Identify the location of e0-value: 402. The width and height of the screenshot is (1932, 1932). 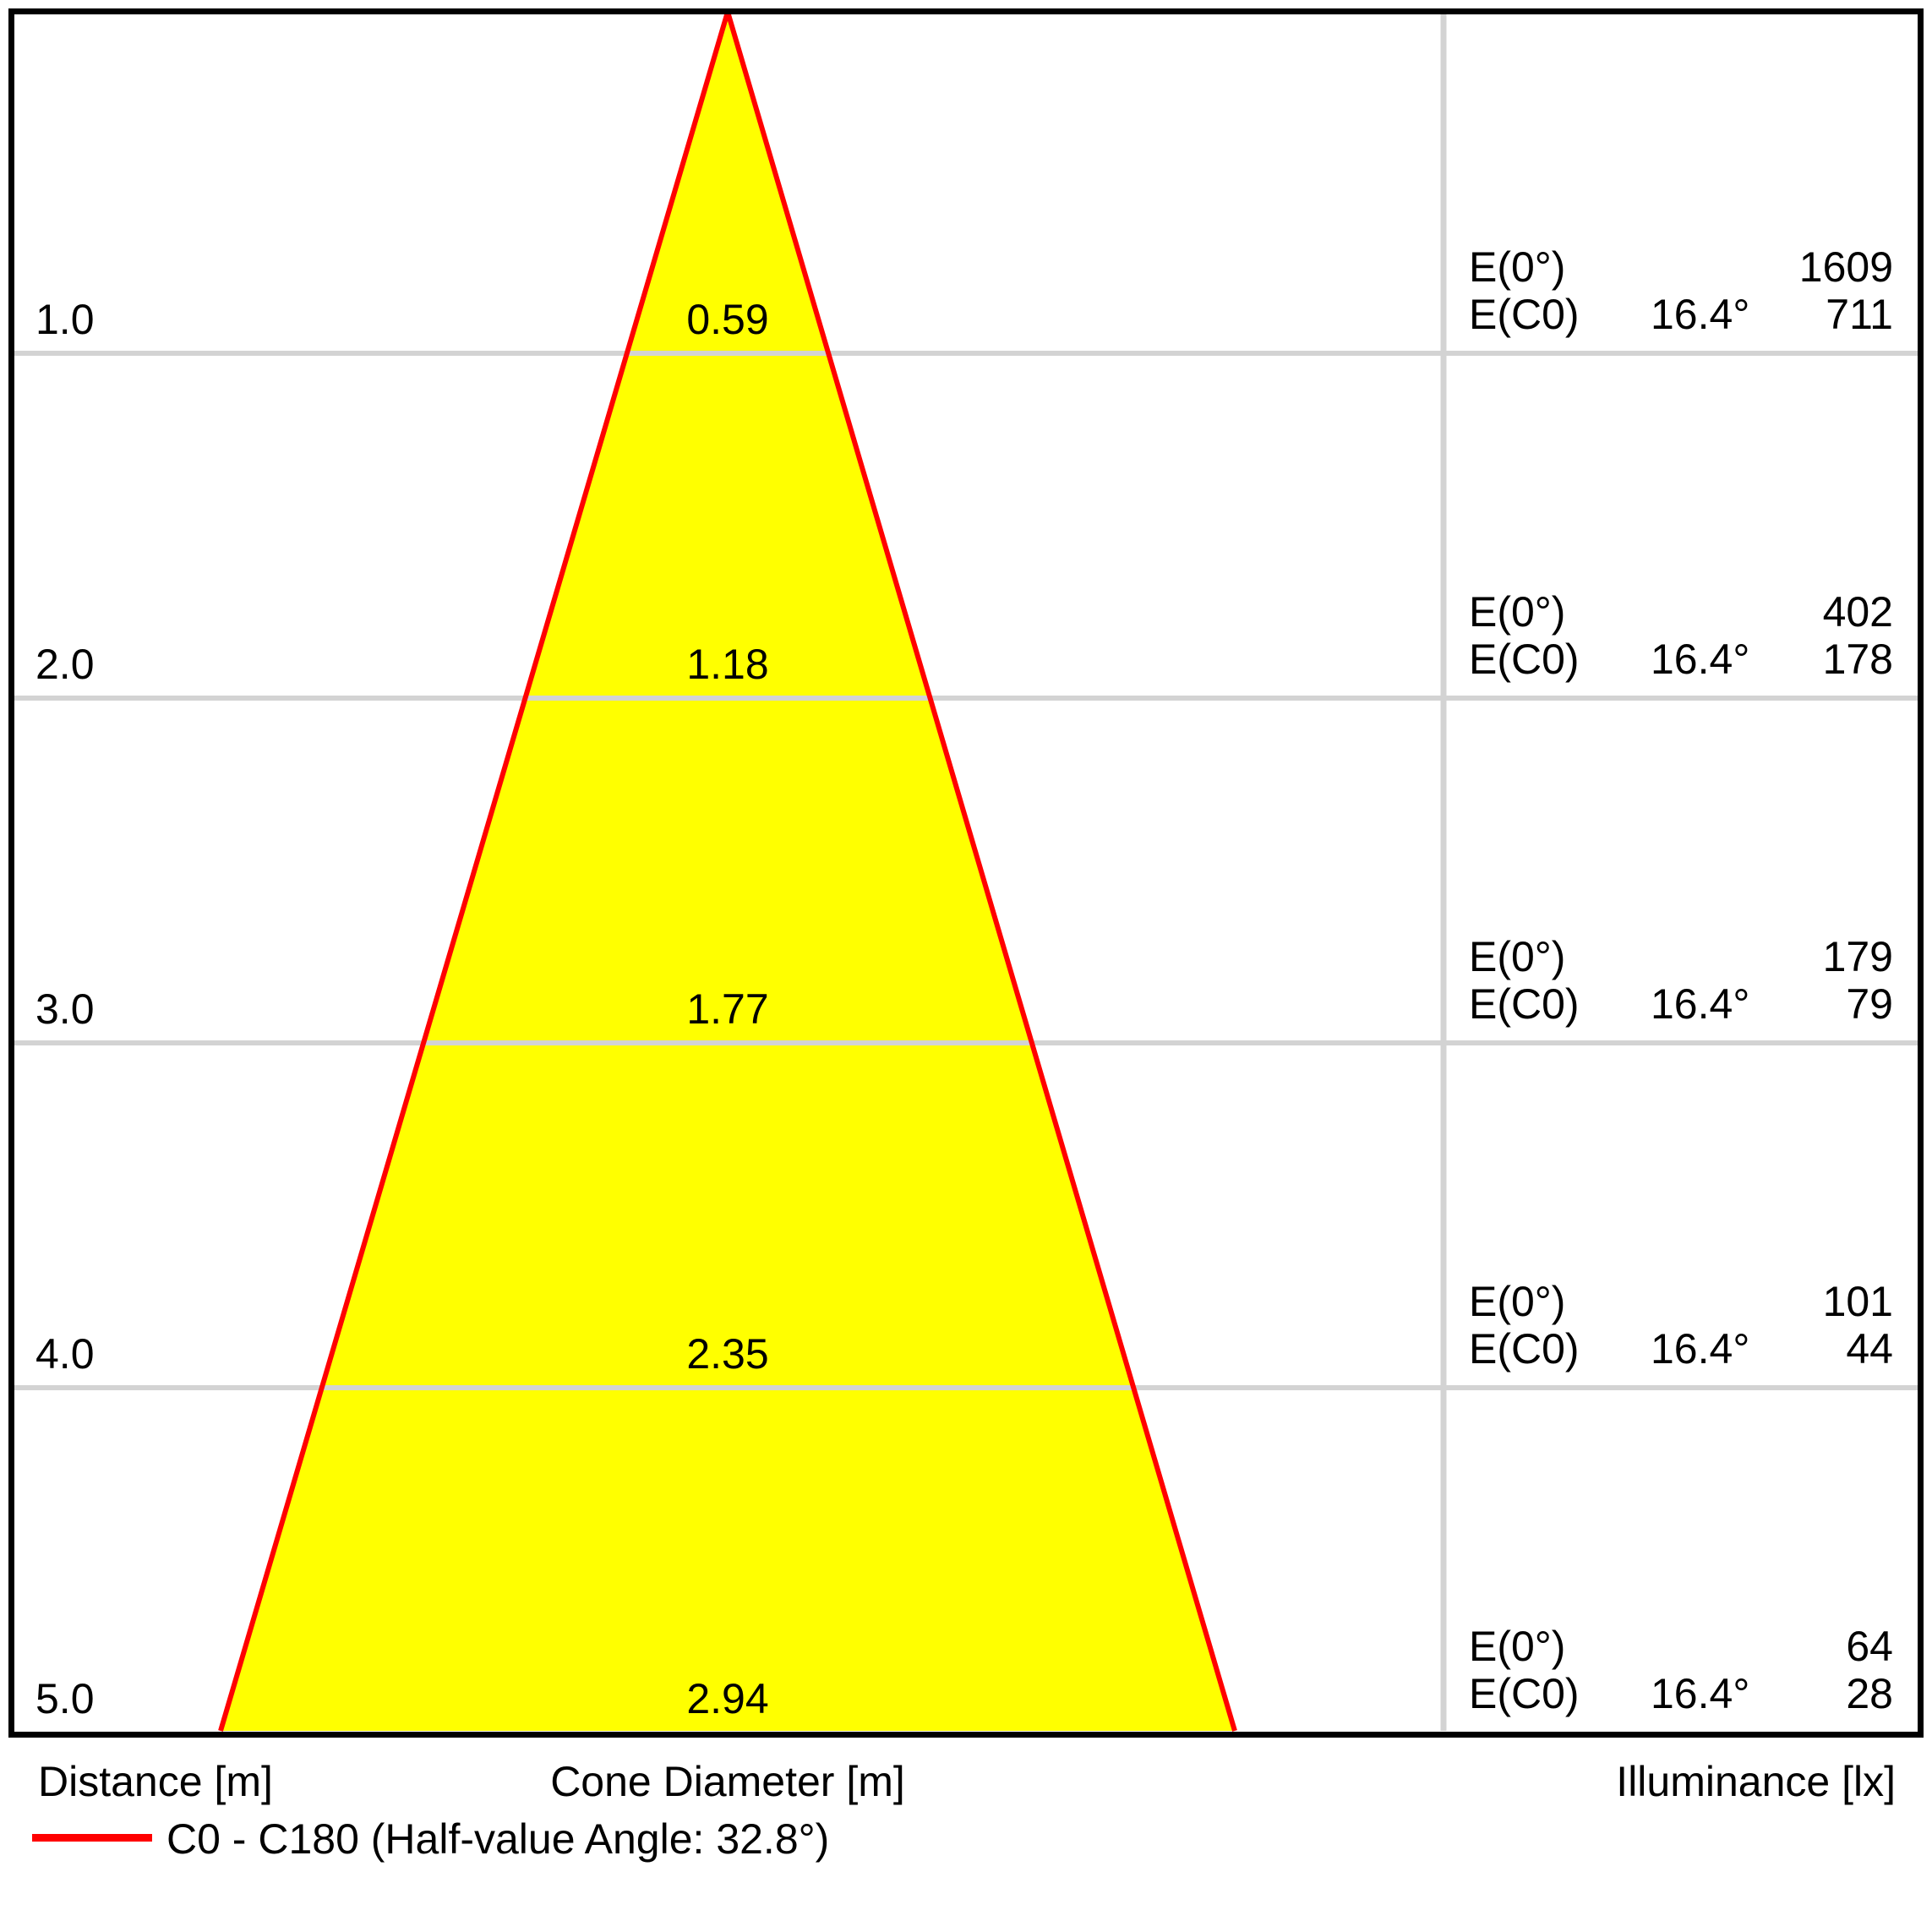
(1857, 612).